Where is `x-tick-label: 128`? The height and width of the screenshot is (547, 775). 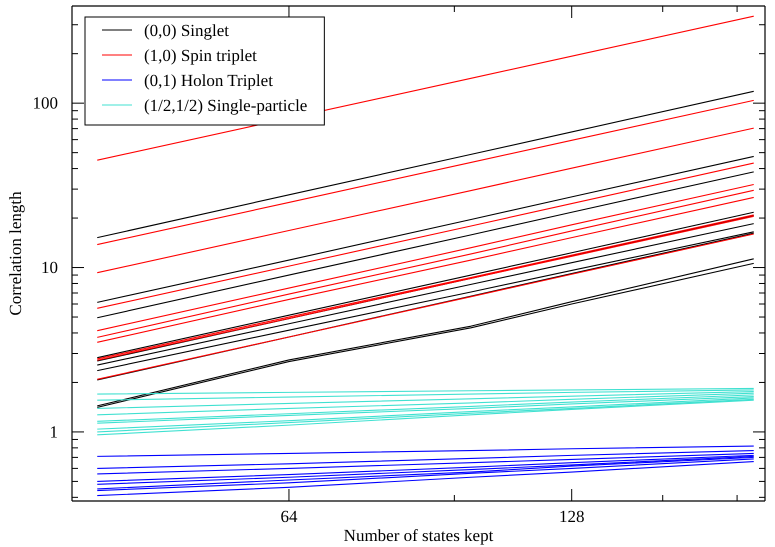 x-tick-label: 128 is located at coordinates (571, 516).